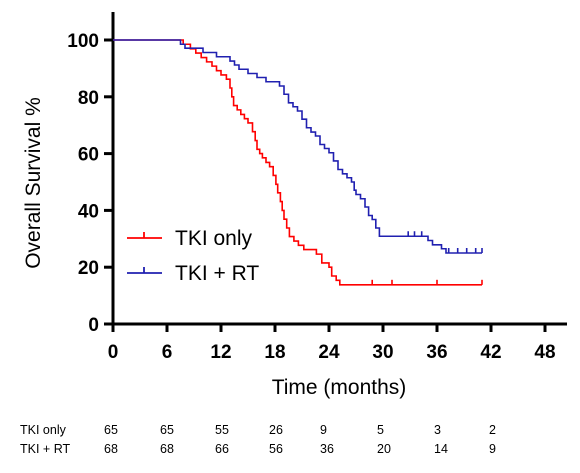 Image resolution: width=580 pixels, height=473 pixels. What do you see at coordinates (33, 183) in the screenshot?
I see `y-axis-title: Overall Survival %` at bounding box center [33, 183].